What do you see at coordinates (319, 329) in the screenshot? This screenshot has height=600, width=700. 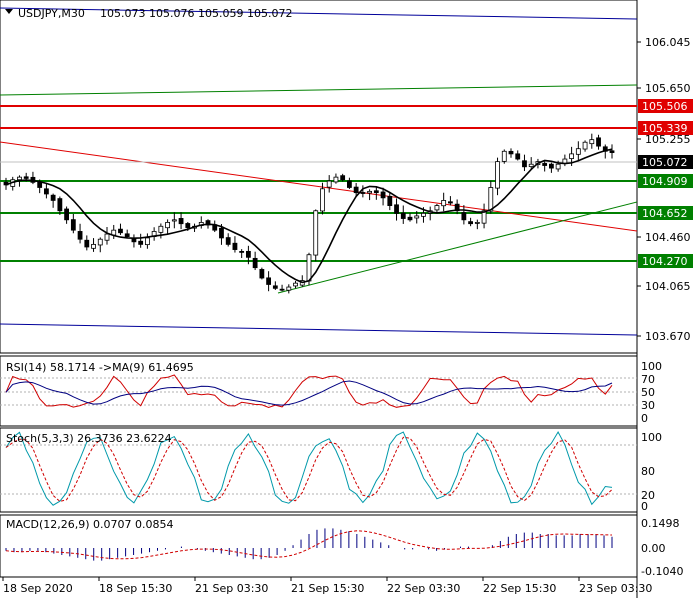 I see `channel-bottom-line` at bounding box center [319, 329].